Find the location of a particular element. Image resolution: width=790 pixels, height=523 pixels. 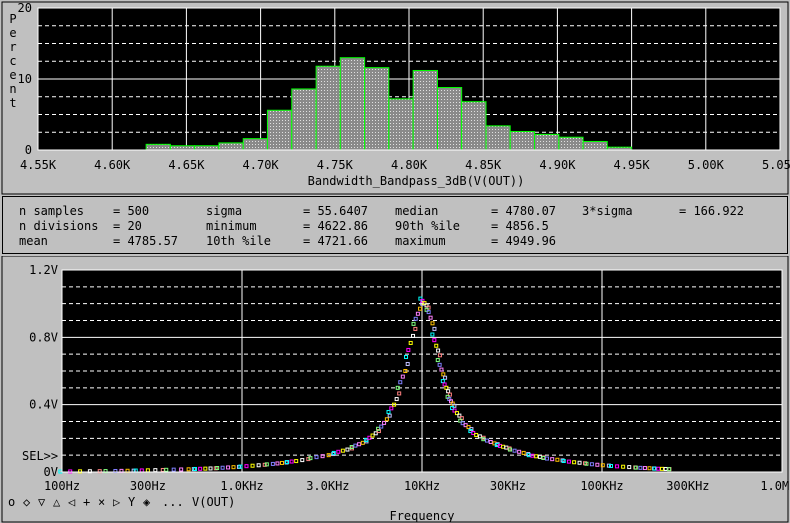

legend-marker-icon: × is located at coordinates (101, 502).